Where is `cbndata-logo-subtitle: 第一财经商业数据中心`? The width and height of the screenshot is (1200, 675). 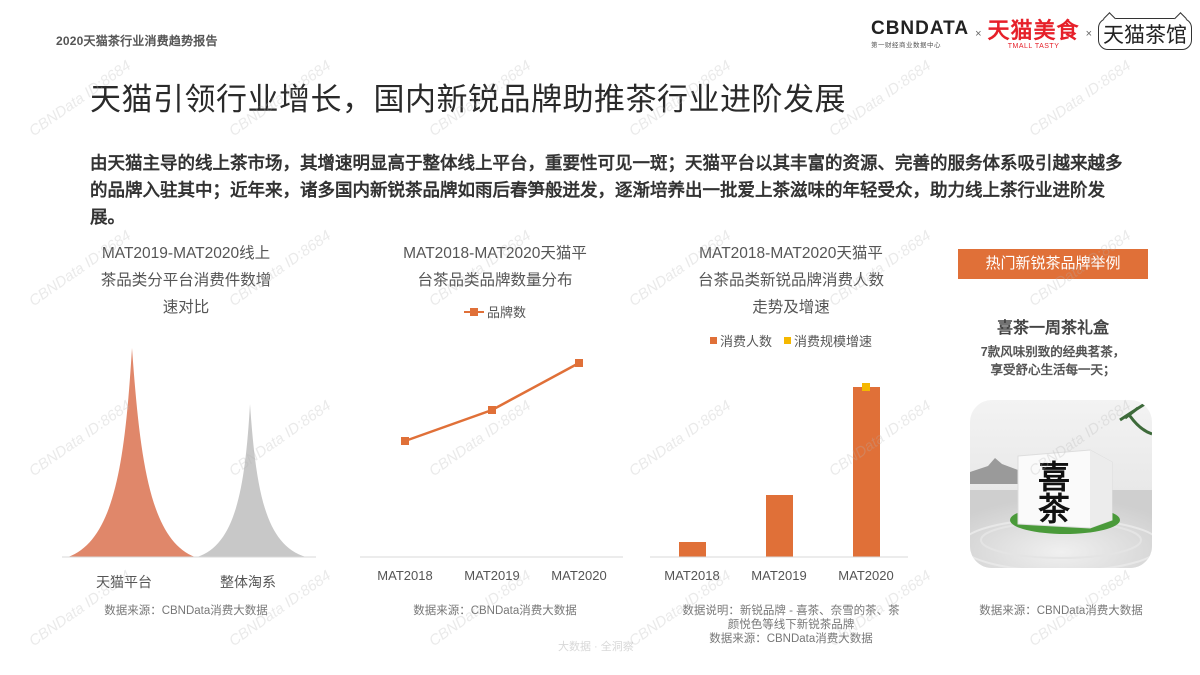 cbndata-logo-subtitle: 第一财经商业数据中心 is located at coordinates (905, 45).